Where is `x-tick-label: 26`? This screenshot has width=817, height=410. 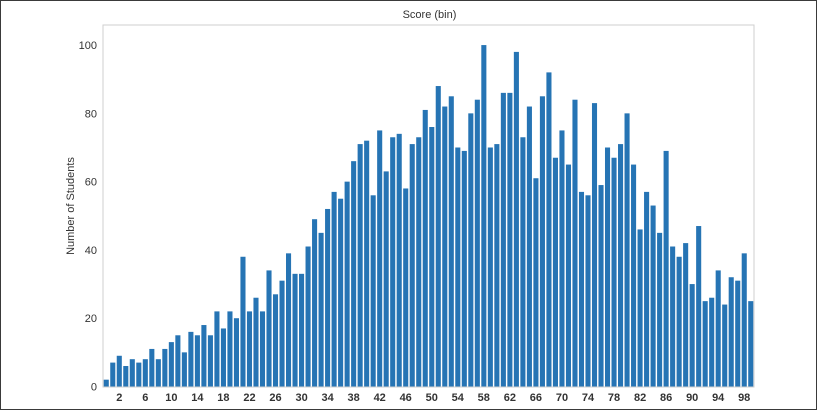
x-tick-label: 26 is located at coordinates (275, 398).